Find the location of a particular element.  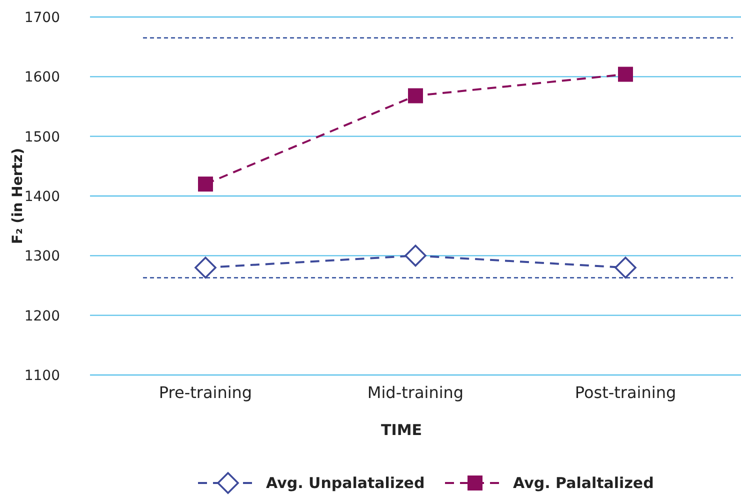

y-tick-label: 1200 is located at coordinates (42, 316).